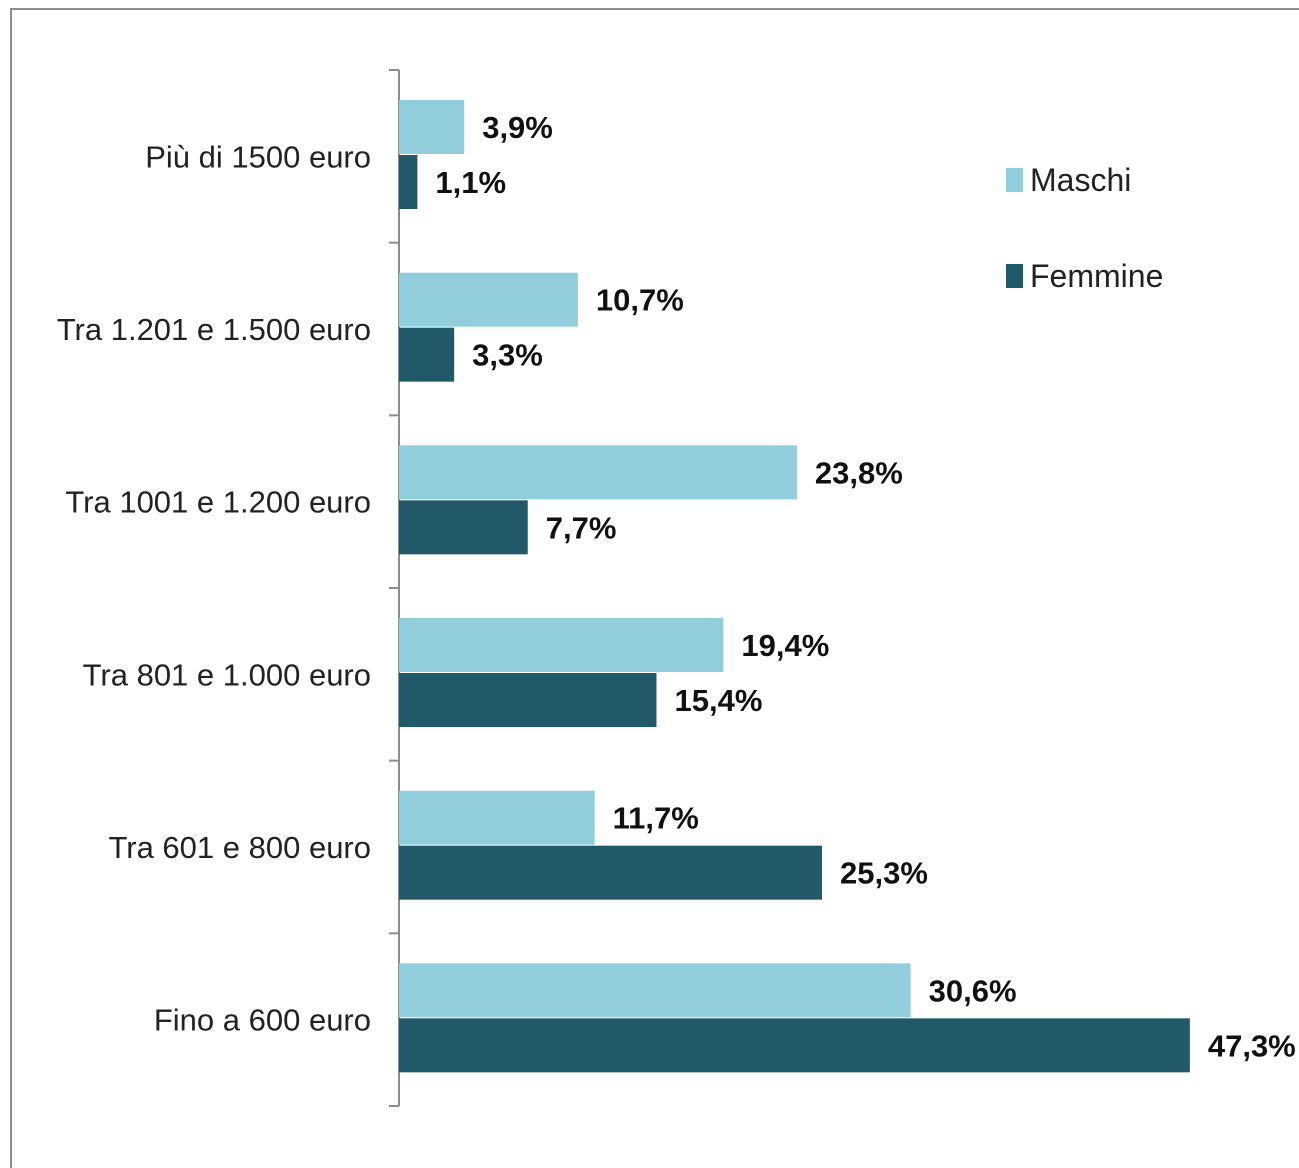 The height and width of the screenshot is (1168, 1299). Describe the element at coordinates (973, 990) in the screenshot. I see `data-label: 30,6%` at that location.